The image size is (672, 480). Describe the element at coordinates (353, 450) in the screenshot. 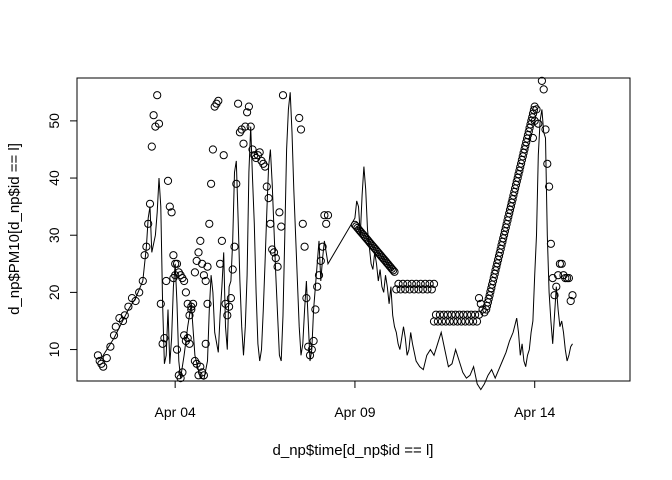

I see `x-axis-label: d_np$time[d_np$id == l]` at that location.